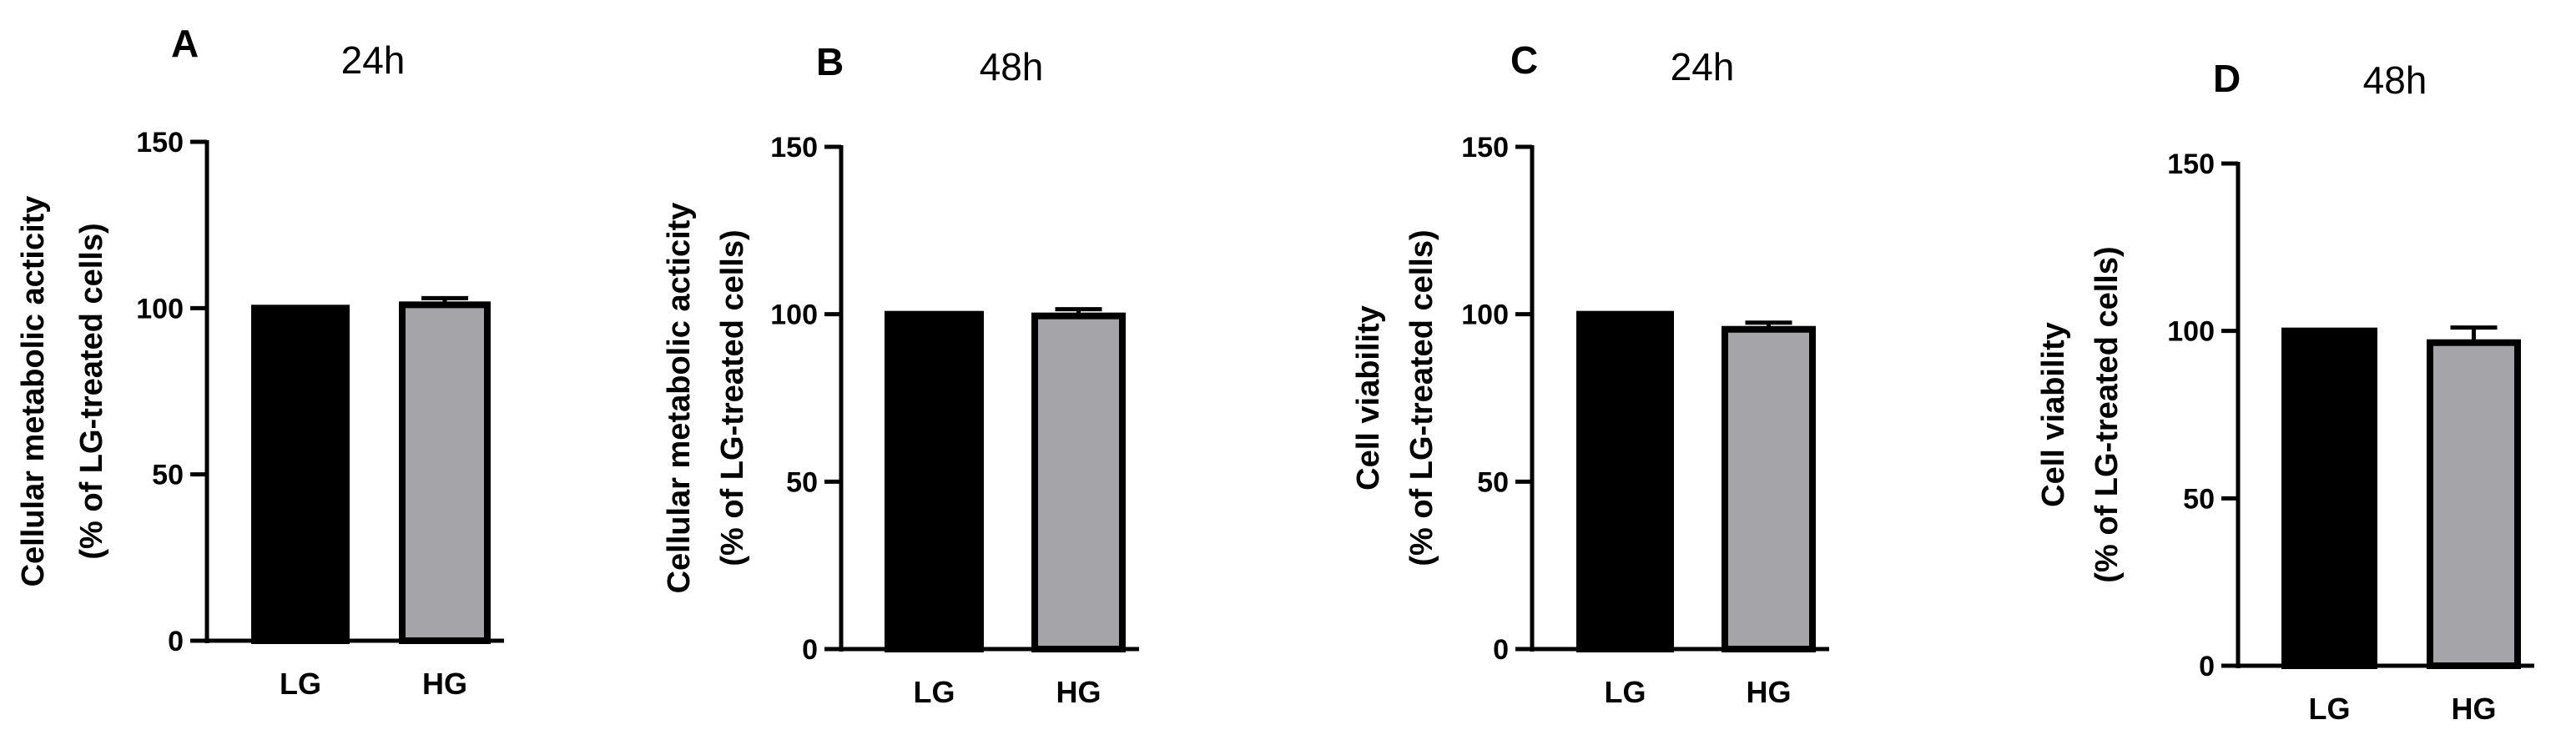 The width and height of the screenshot is (2576, 750). Describe the element at coordinates (830, 61) in the screenshot. I see `panel-letter: B` at that location.